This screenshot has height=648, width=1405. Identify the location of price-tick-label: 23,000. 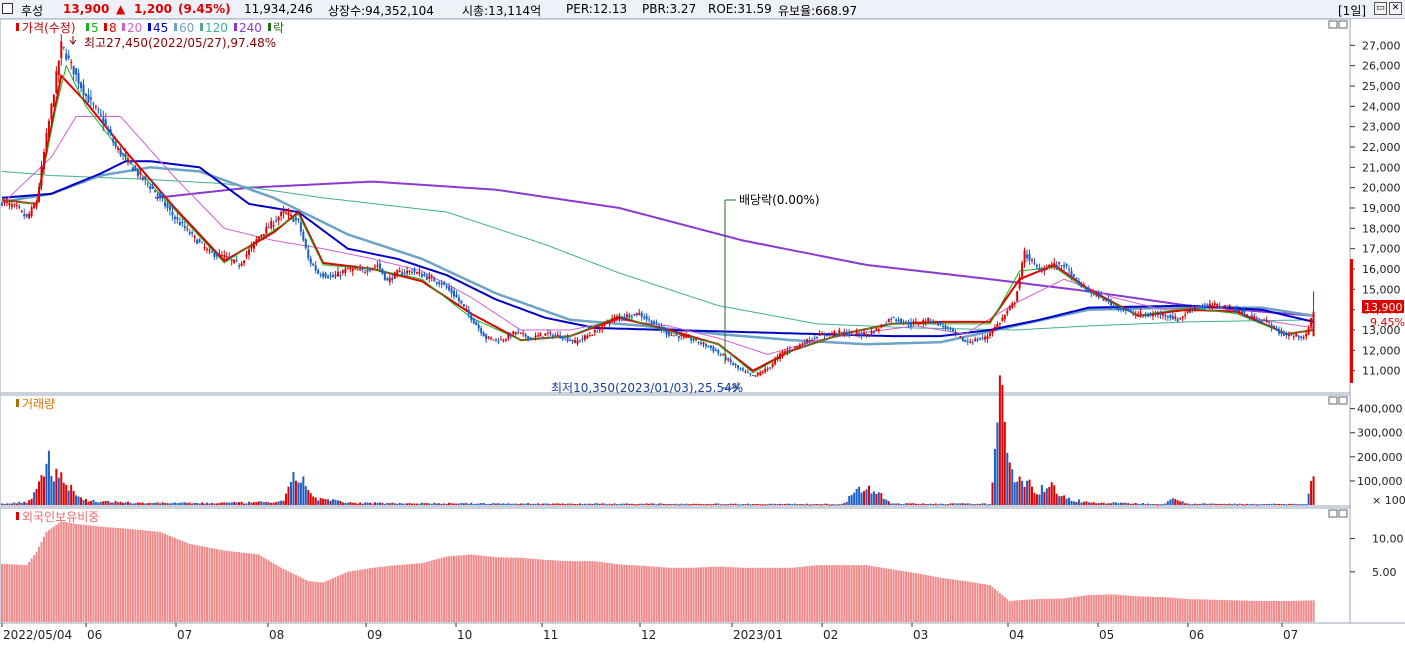
(1381, 127).